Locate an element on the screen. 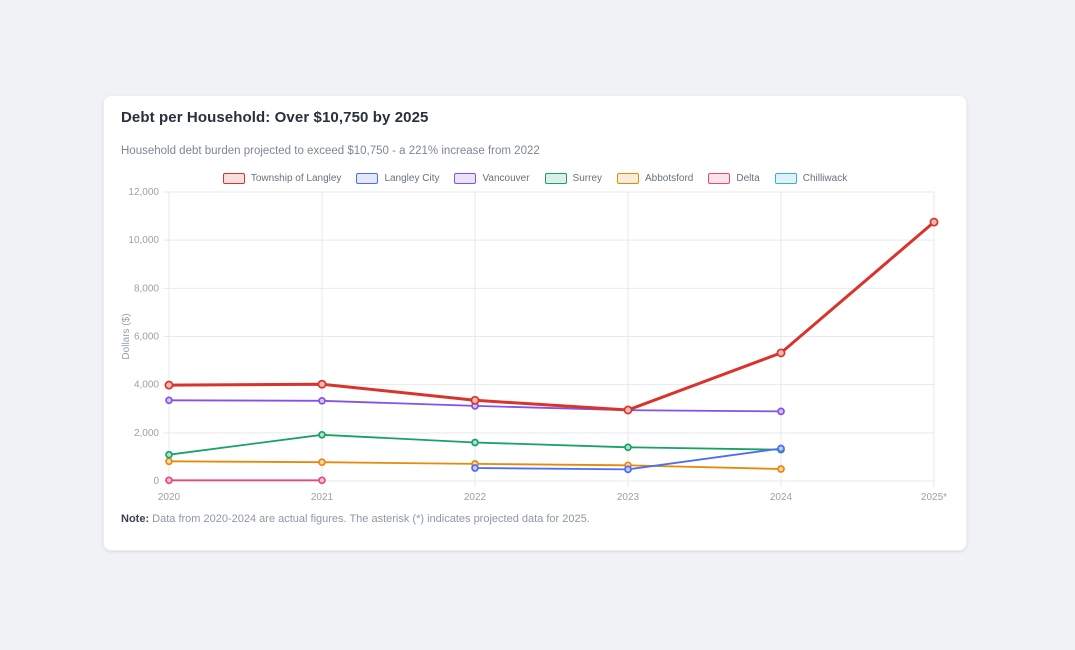 This screenshot has height=650, width=1075. svg-text: 2025* is located at coordinates (934, 497).